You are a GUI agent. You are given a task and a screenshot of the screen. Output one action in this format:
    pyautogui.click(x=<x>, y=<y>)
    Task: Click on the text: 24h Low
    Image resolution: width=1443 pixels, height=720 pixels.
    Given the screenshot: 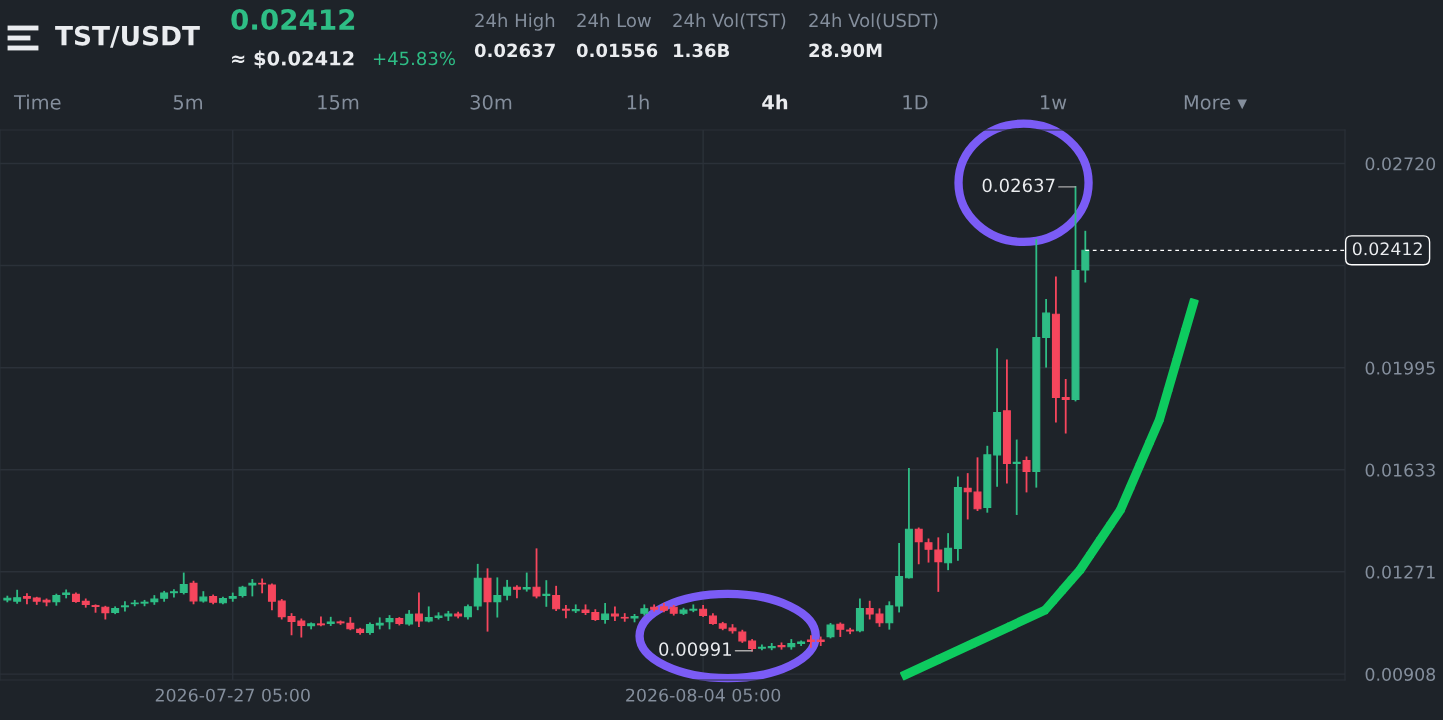 What is the action you would take?
    pyautogui.click(x=614, y=20)
    